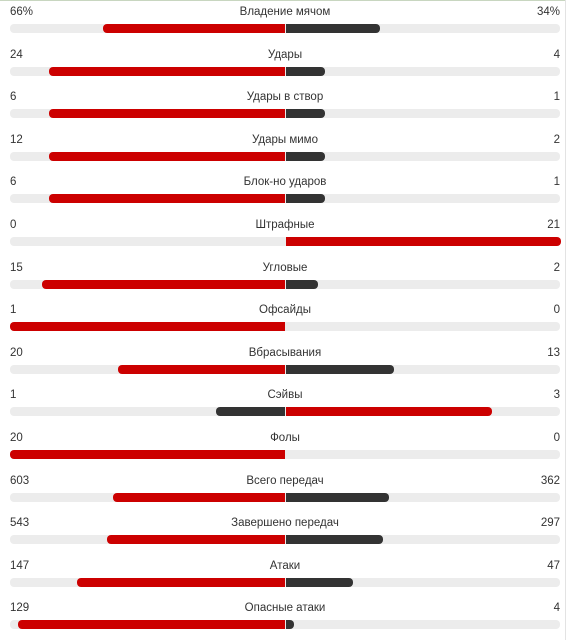  I want to click on stat-label: Фолы, so click(285, 438).